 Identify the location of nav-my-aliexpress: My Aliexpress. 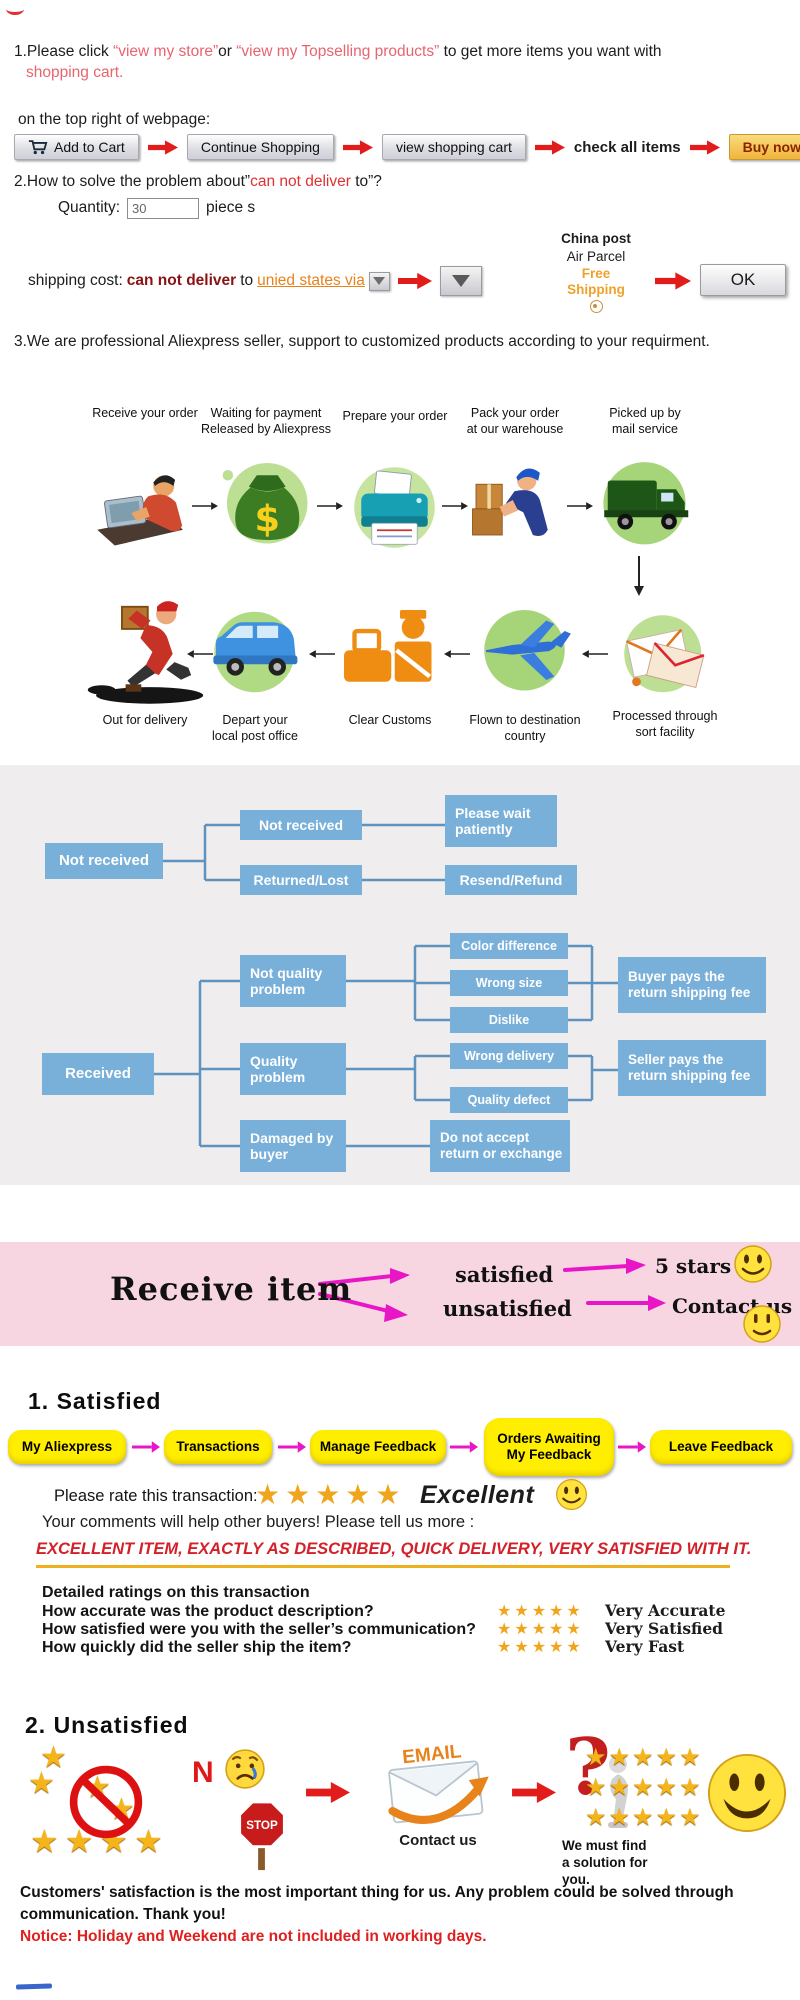
(67, 1447).